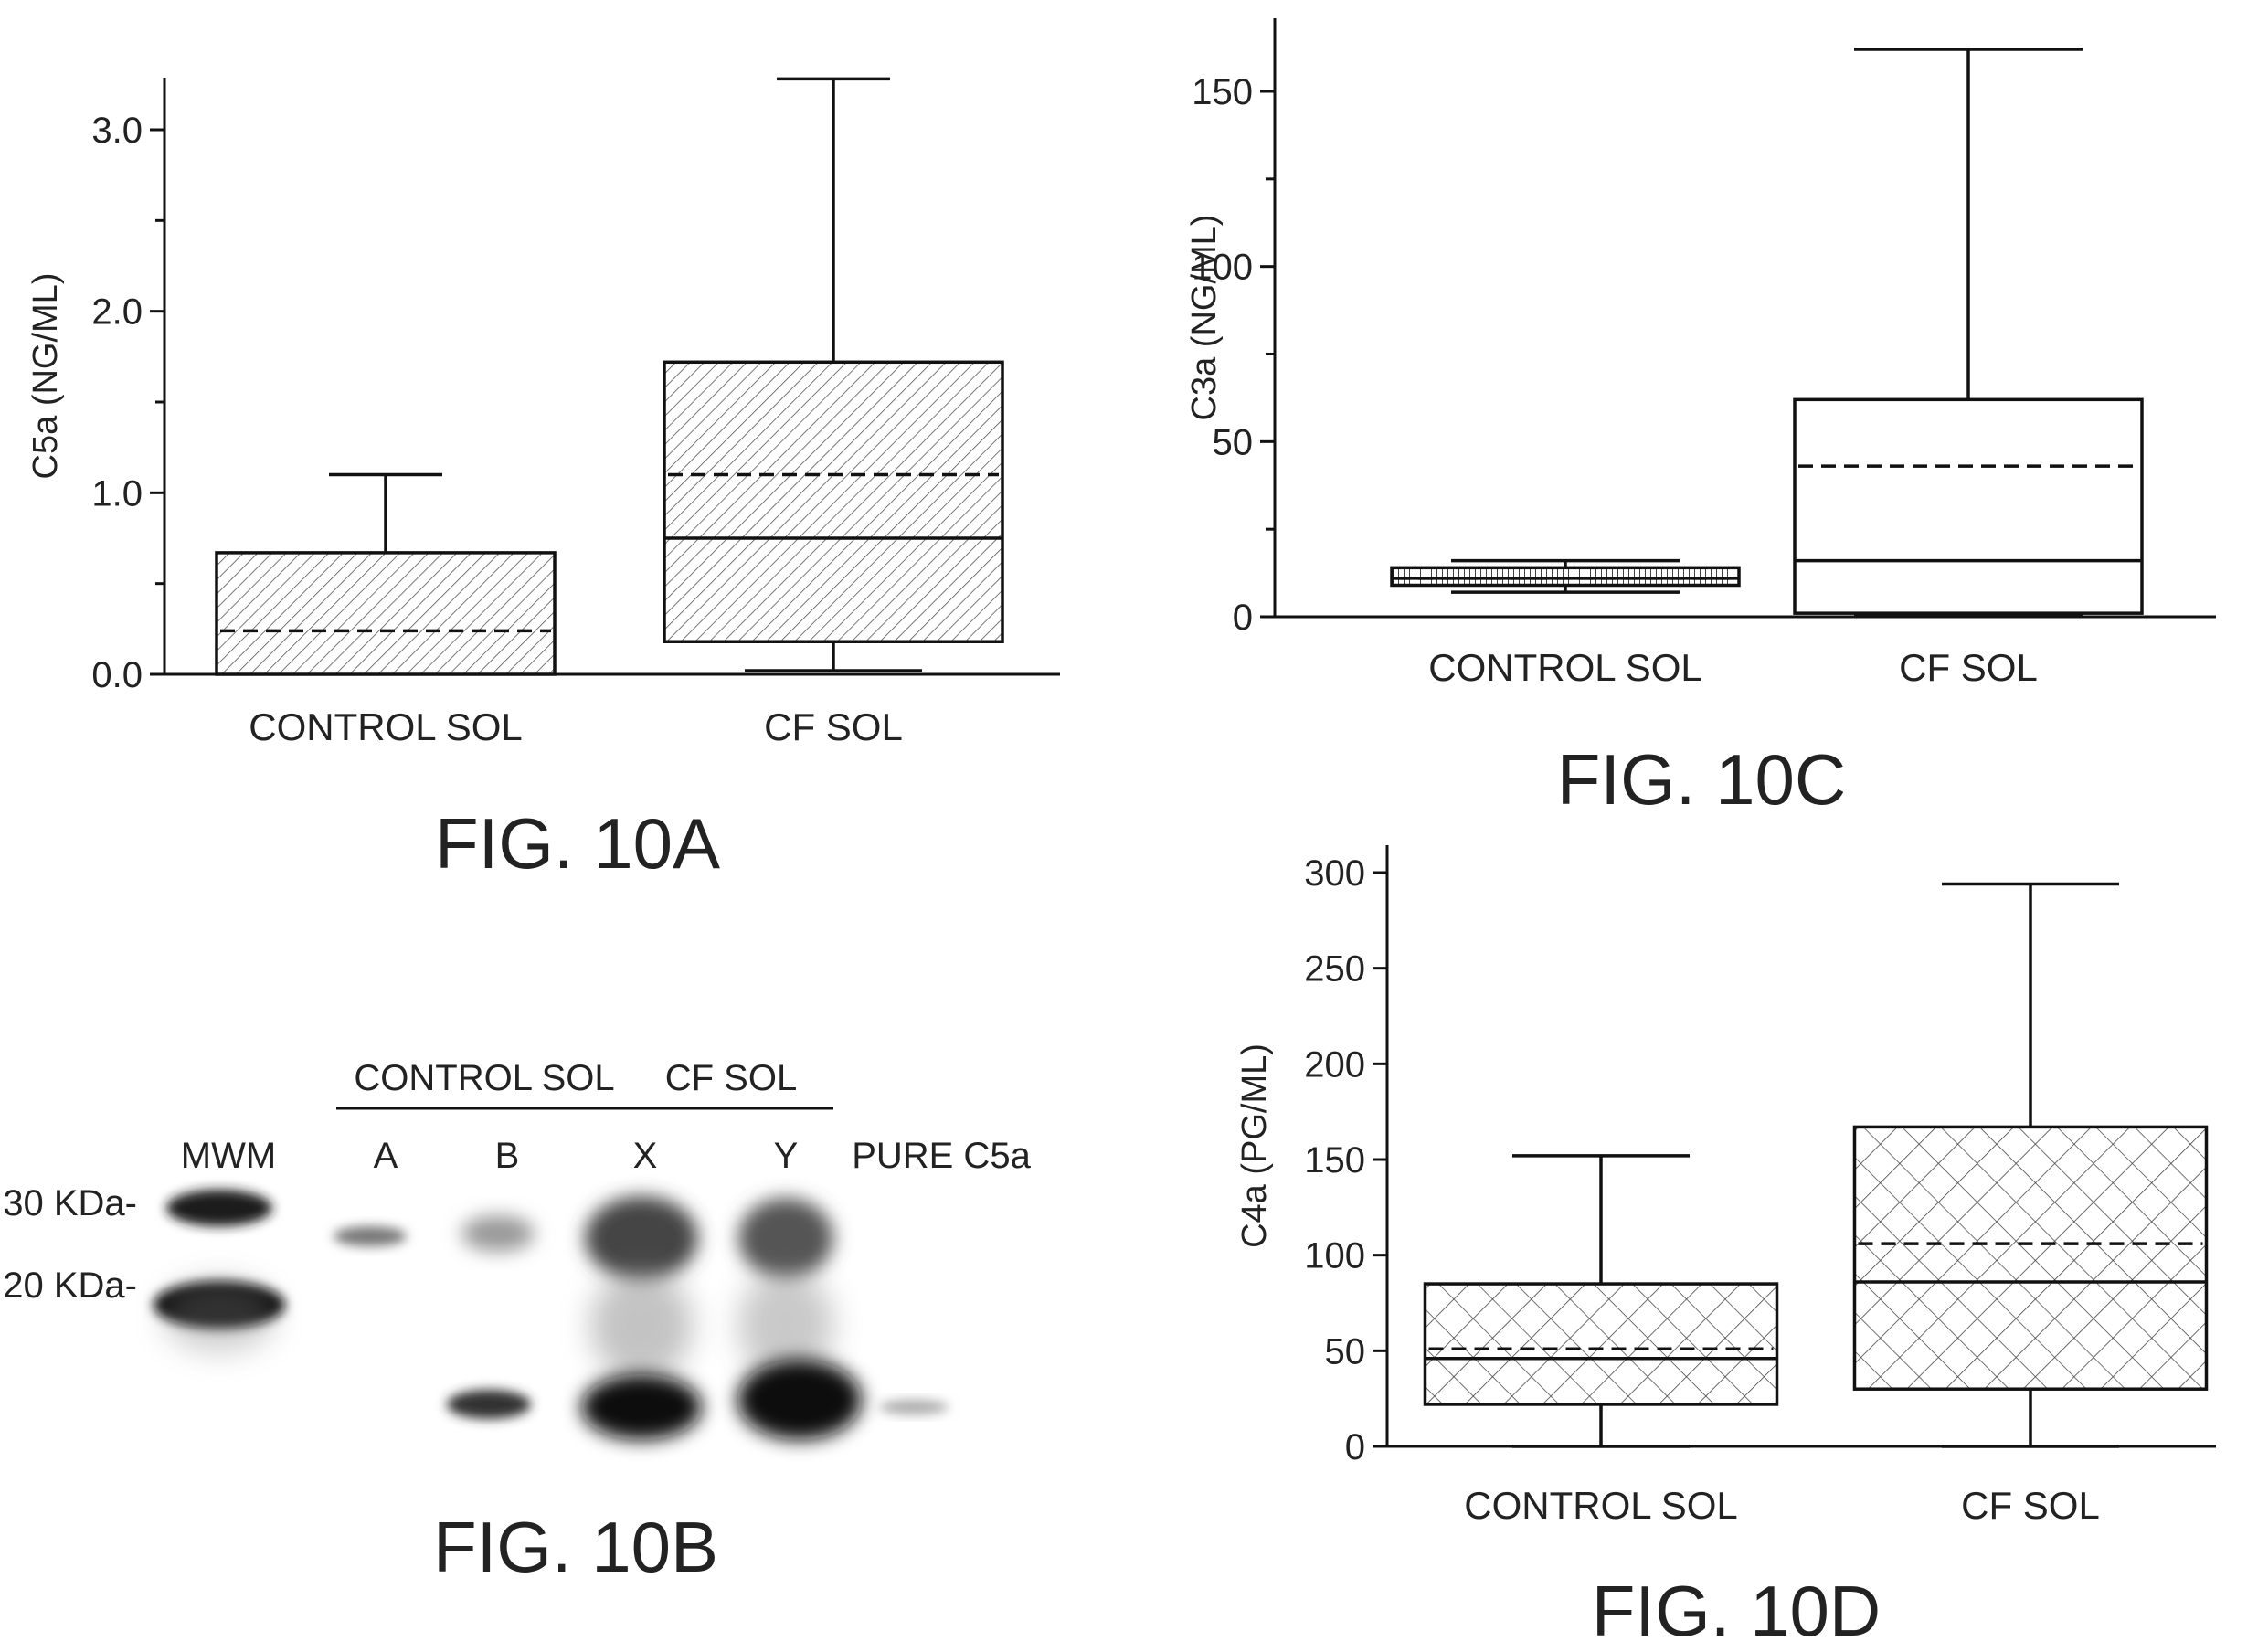 The height and width of the screenshot is (1652, 2258). Describe the element at coordinates (386, 727) in the screenshot. I see `x-category-label-10a-control-sol: CONTROL SOL` at that location.